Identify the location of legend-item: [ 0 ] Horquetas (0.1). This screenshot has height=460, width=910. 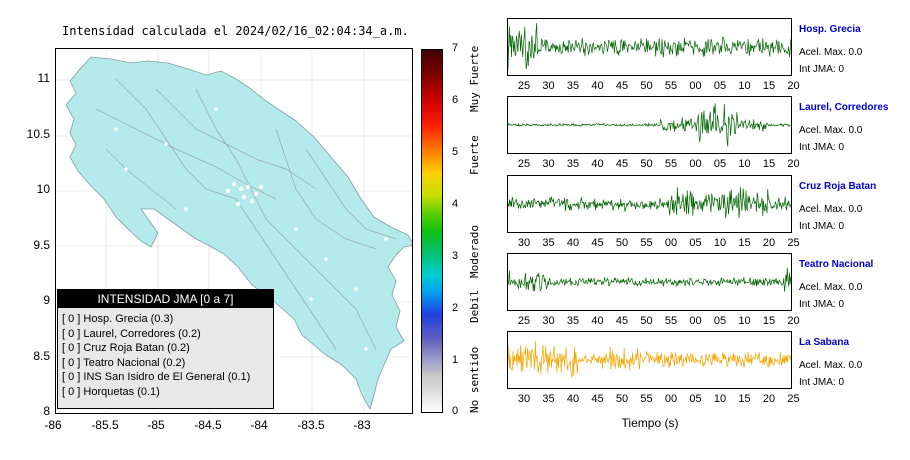
(111, 391).